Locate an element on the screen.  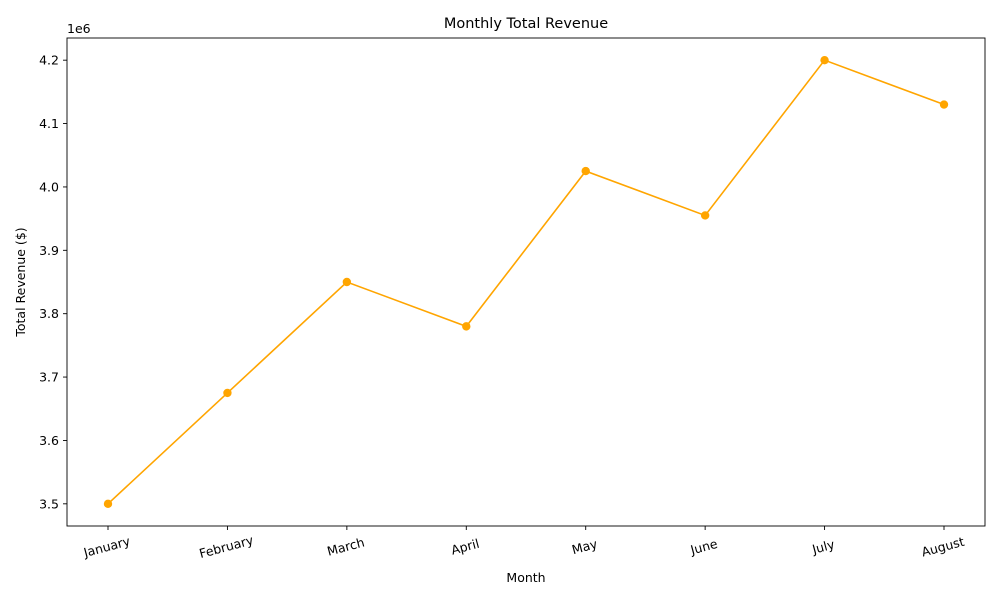
y-tick-label: 3.9 is located at coordinates (49, 250).